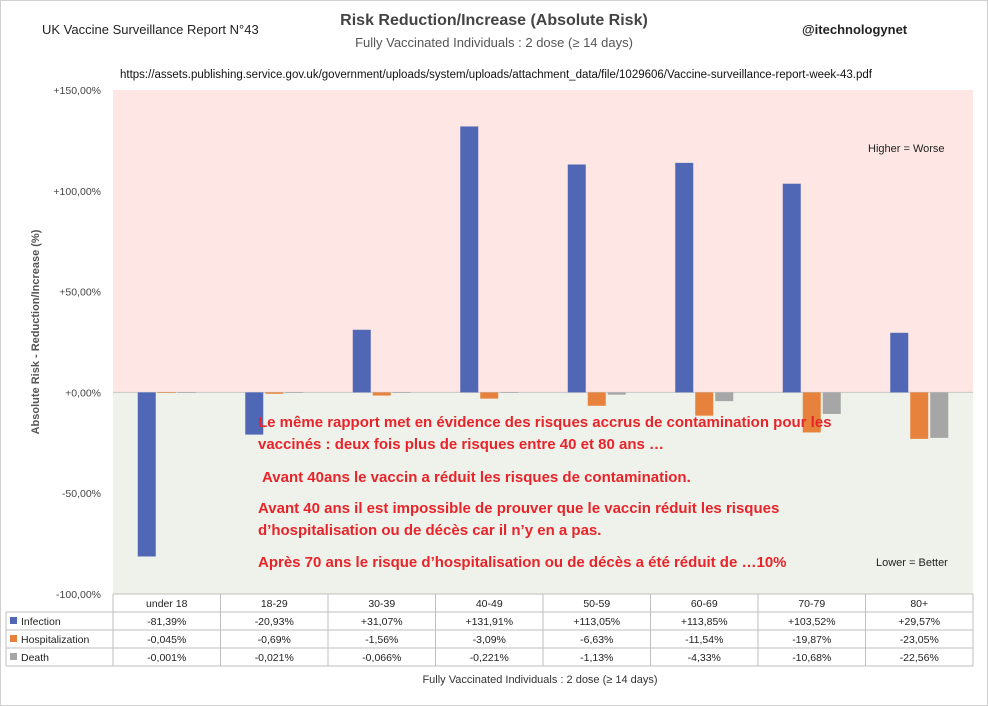 The image size is (988, 706). Describe the element at coordinates (41, 622) in the screenshot. I see `legend-label-infection: Infection` at that location.